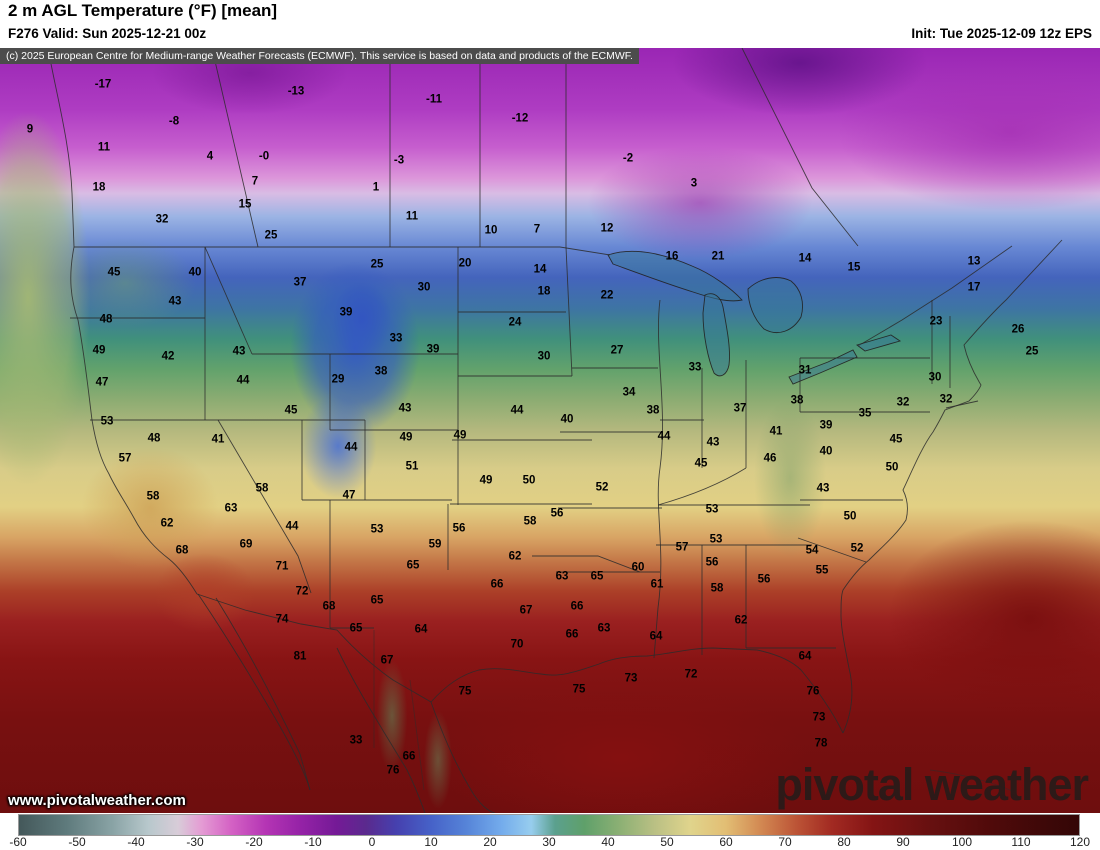 Image resolution: width=1100 pixels, height=850 pixels. Describe the element at coordinates (300, 656) in the screenshot. I see `temp-value: 81` at that location.